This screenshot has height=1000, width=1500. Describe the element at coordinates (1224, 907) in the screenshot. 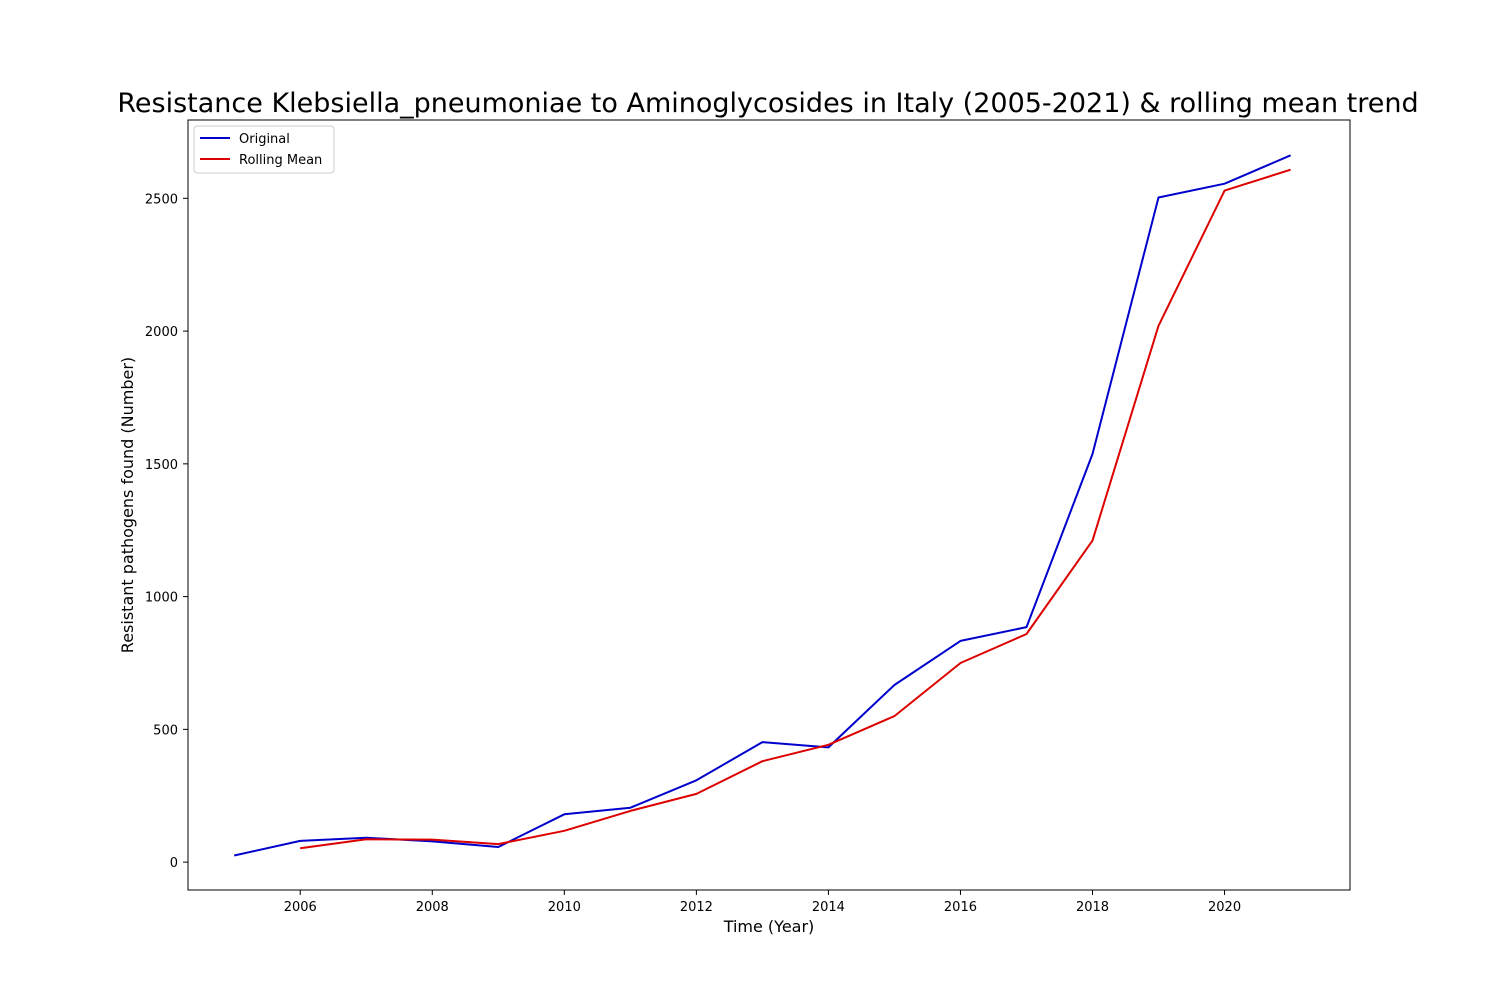

I see `x-tick-label: 2020` at that location.